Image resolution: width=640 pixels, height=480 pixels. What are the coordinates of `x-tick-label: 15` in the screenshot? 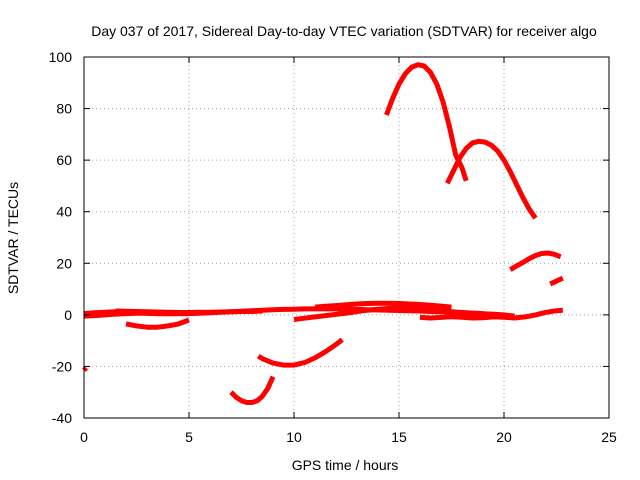 It's located at (399, 437).